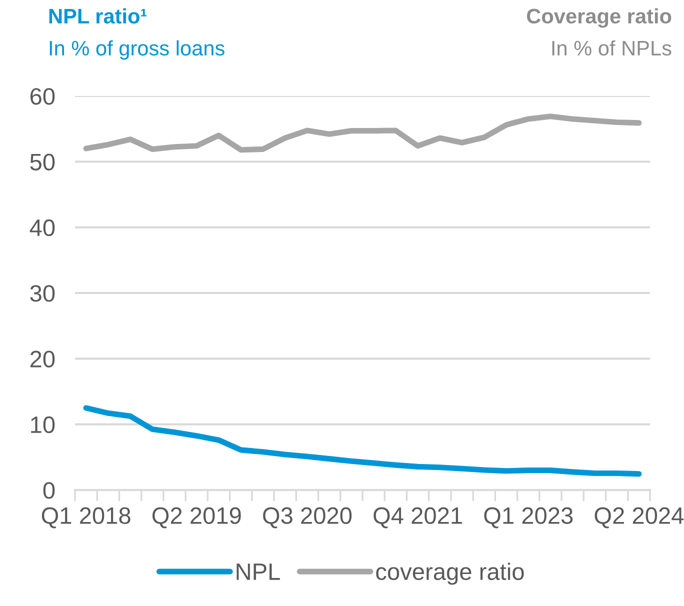  Describe the element at coordinates (42, 162) in the screenshot. I see `y-tick-label: 50` at that location.